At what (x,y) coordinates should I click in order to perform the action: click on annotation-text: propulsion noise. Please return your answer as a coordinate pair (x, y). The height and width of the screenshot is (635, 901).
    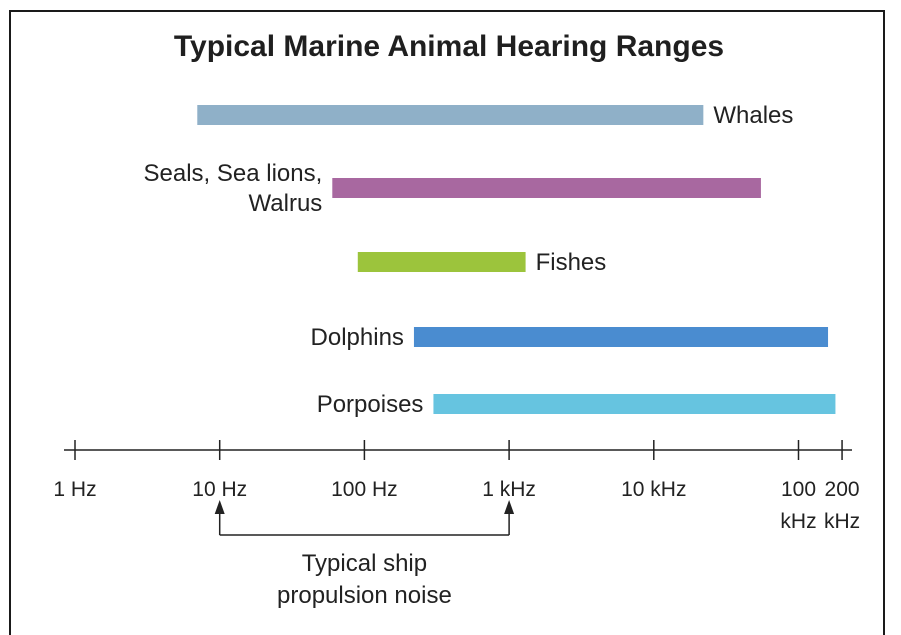
    Looking at the image, I should click on (364, 595).